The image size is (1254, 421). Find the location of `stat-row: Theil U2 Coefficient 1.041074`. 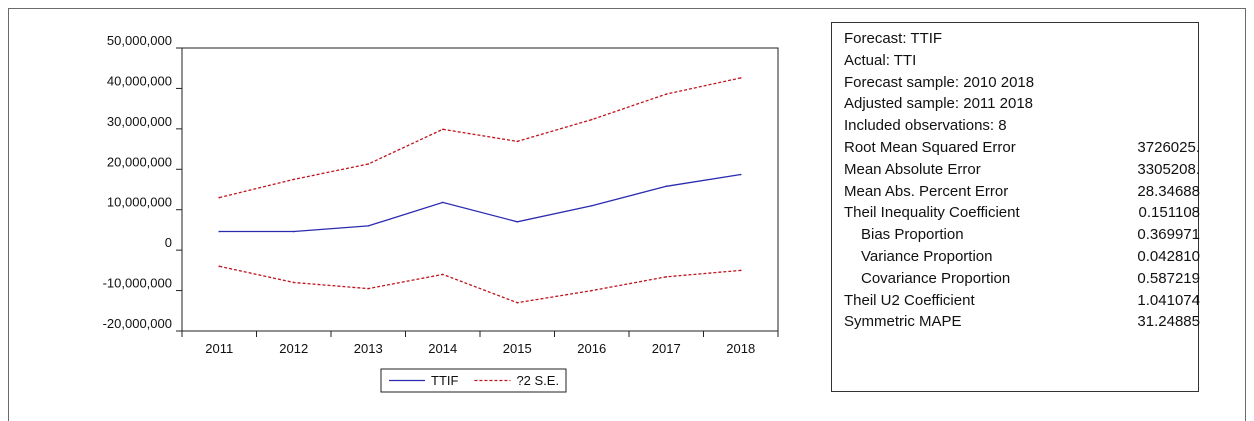

stat-row: Theil U2 Coefficient 1.041074 is located at coordinates (1022, 301).